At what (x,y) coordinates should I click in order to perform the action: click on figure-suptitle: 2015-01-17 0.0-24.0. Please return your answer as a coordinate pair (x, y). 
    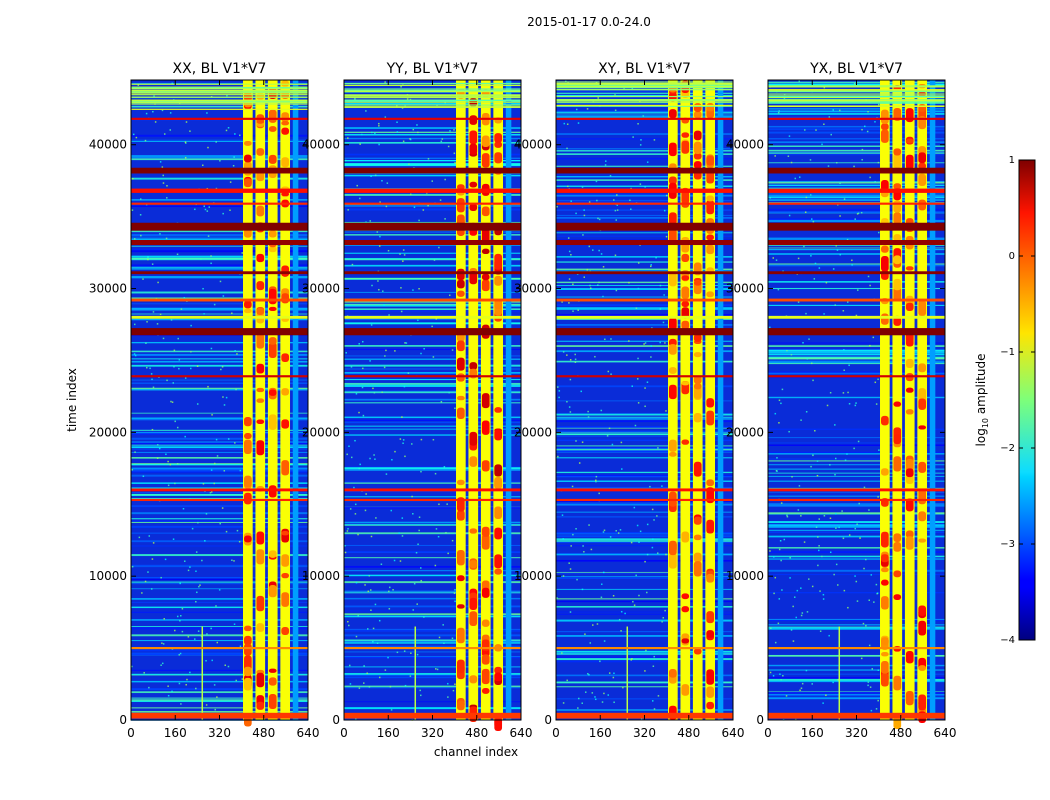
    Looking at the image, I should click on (589, 22).